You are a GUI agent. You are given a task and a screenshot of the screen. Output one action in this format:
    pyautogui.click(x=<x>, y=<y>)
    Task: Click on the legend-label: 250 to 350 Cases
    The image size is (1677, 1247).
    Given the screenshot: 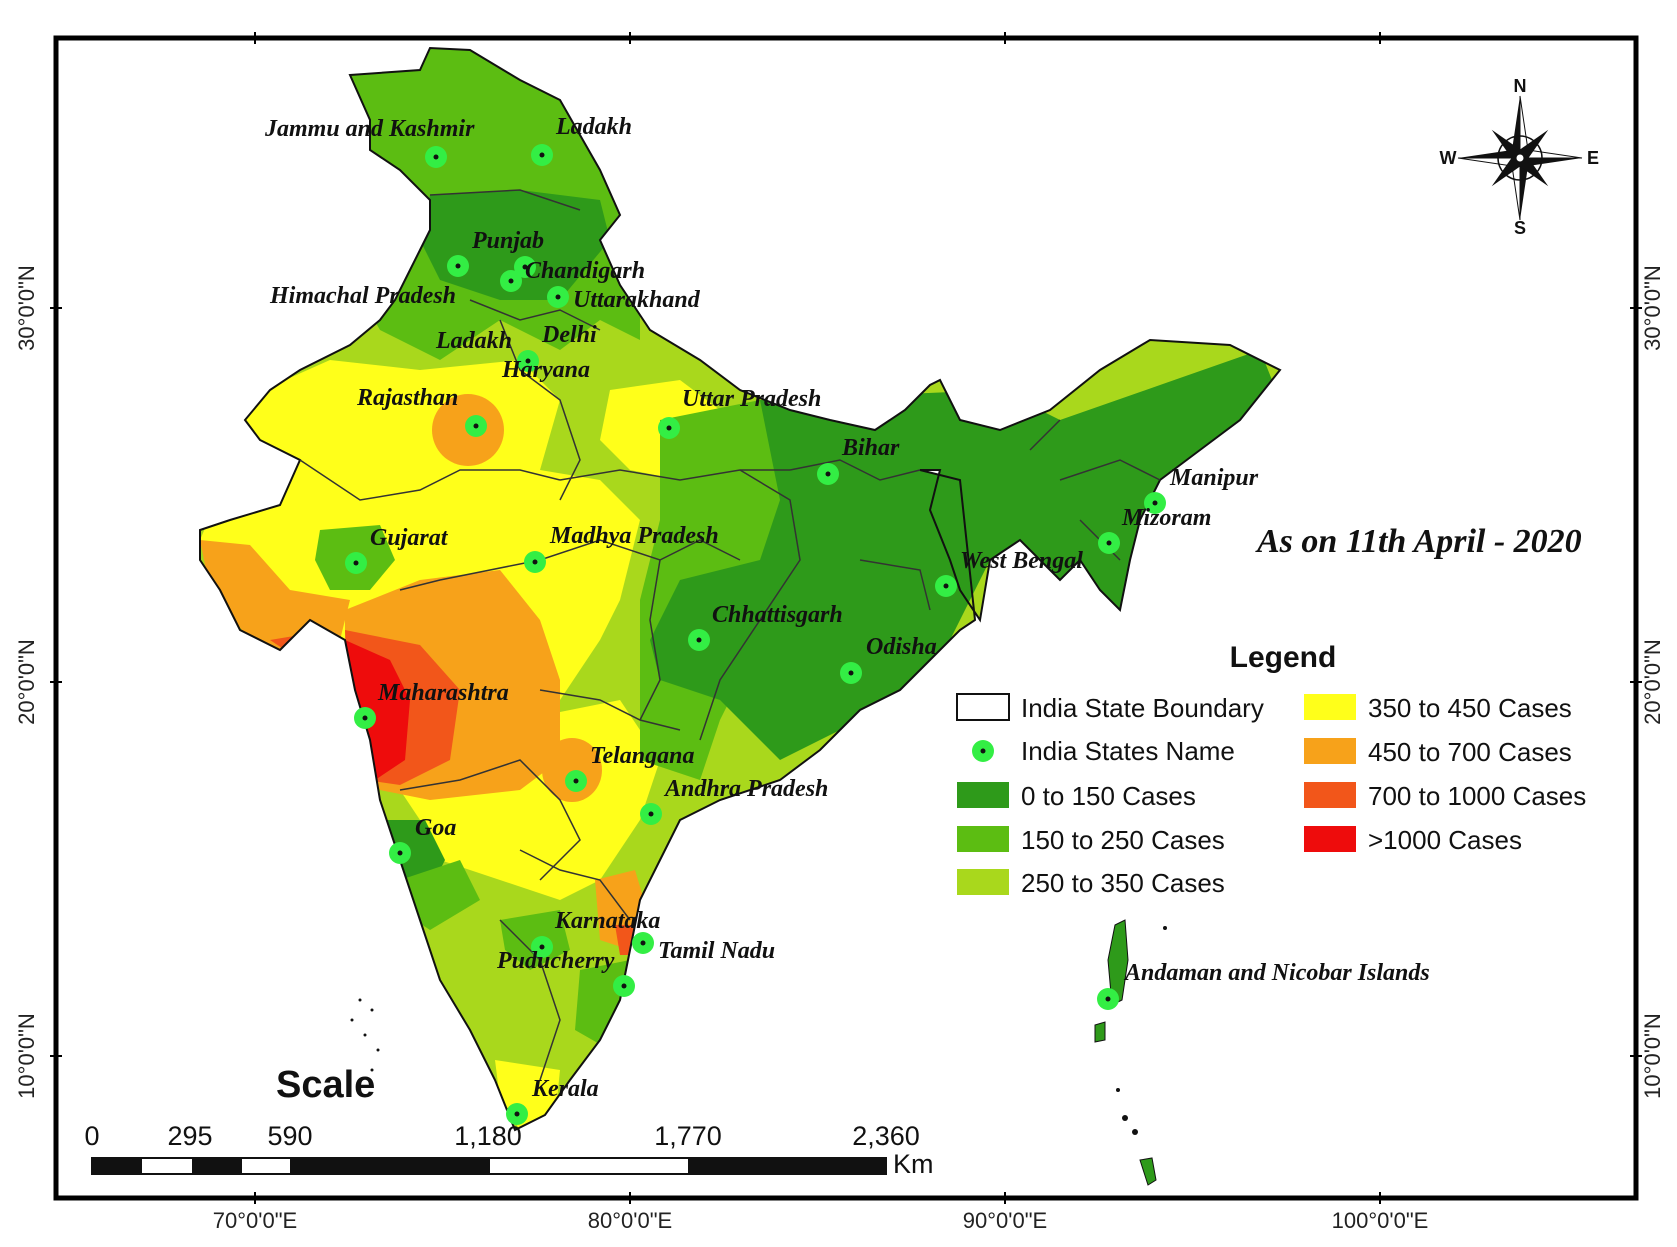 What is the action you would take?
    pyautogui.click(x=1123, y=883)
    